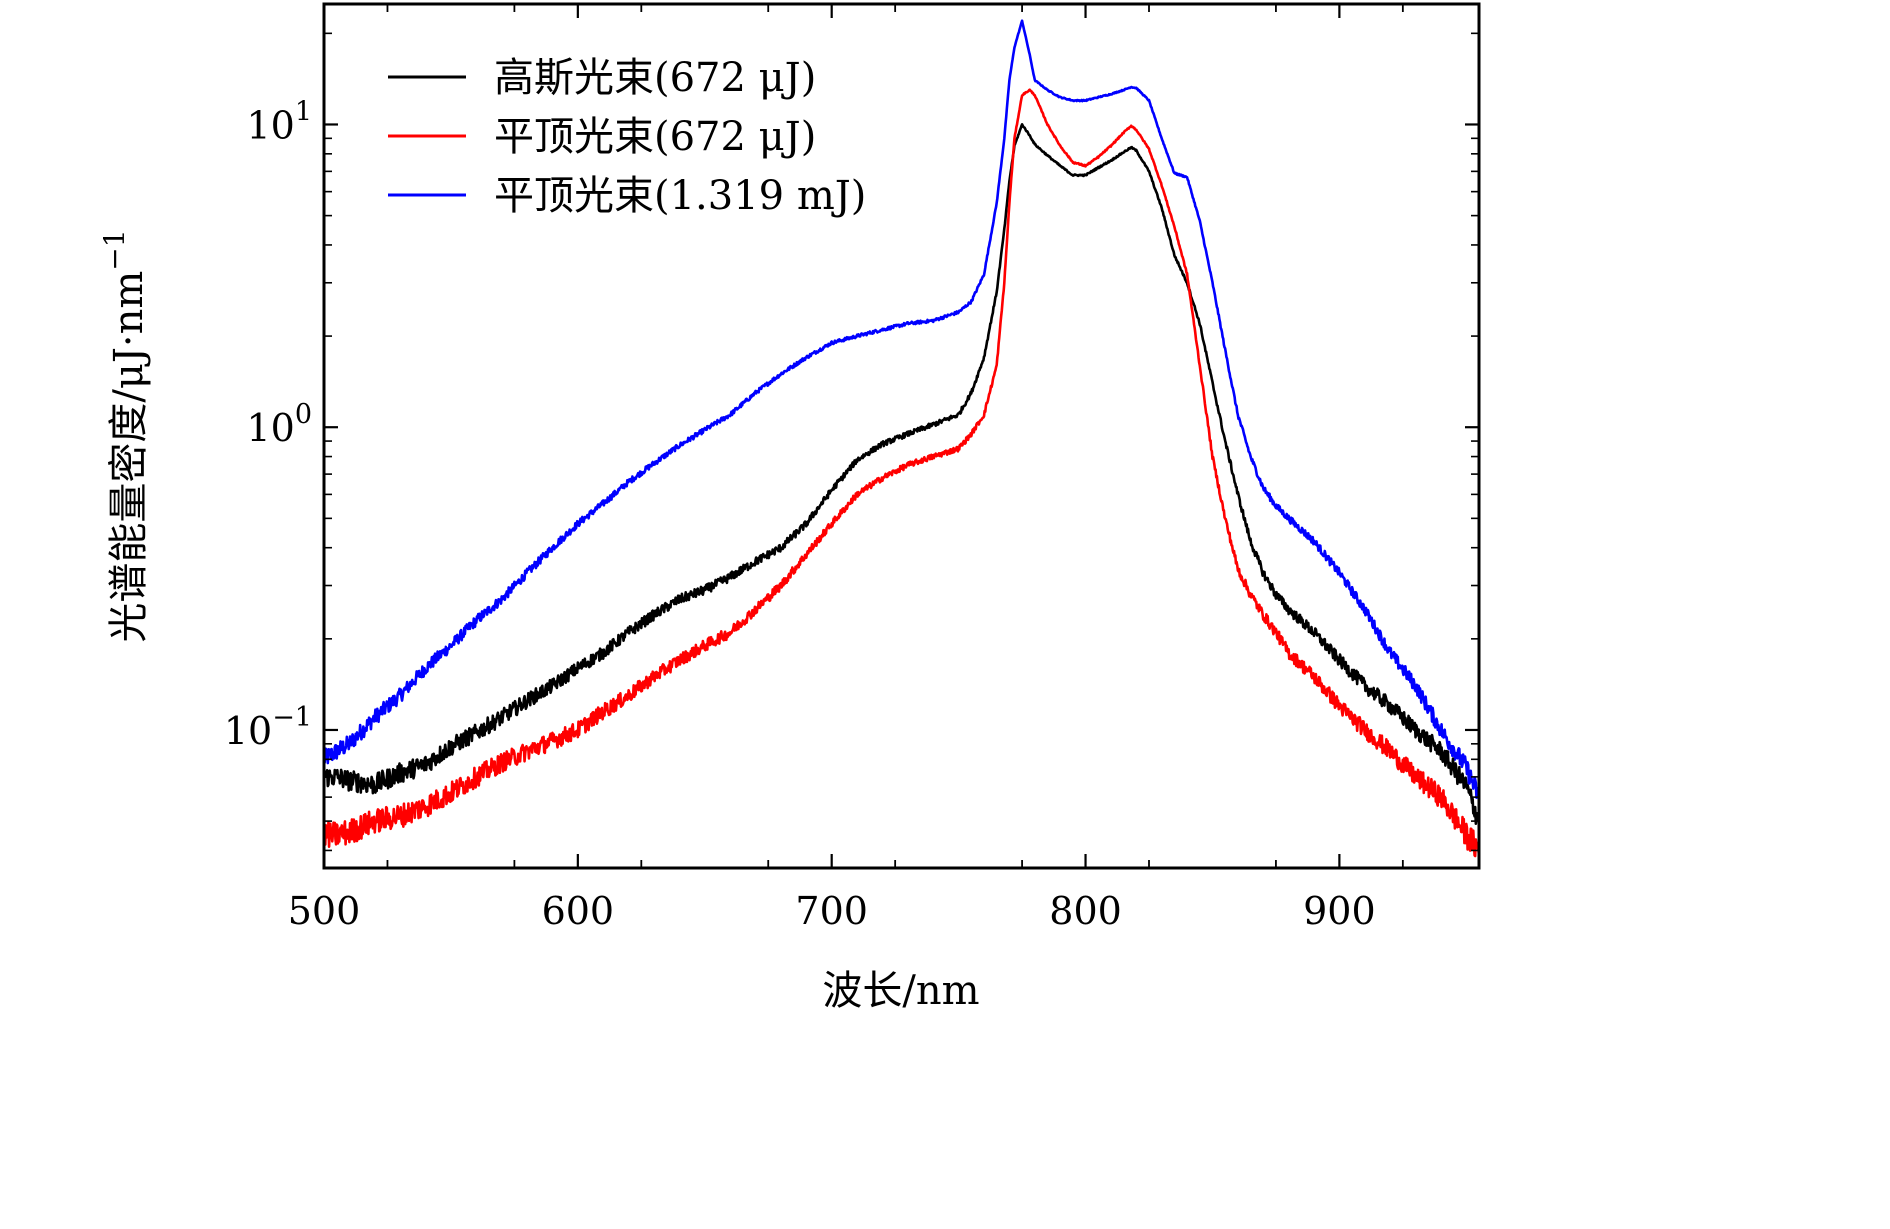 The image size is (1890, 1229). I want to click on legend-label-3: 平顶光束(1.319 mJ), so click(680, 196).